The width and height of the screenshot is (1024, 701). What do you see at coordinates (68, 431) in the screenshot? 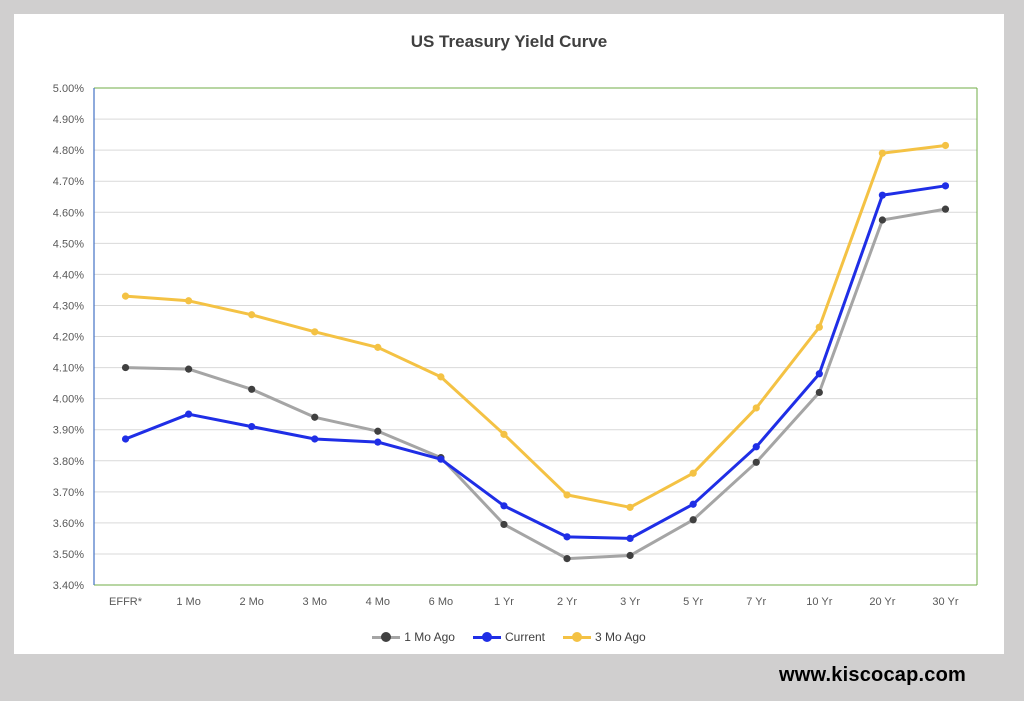
I see `y-tick-label: 3.90%` at bounding box center [68, 431].